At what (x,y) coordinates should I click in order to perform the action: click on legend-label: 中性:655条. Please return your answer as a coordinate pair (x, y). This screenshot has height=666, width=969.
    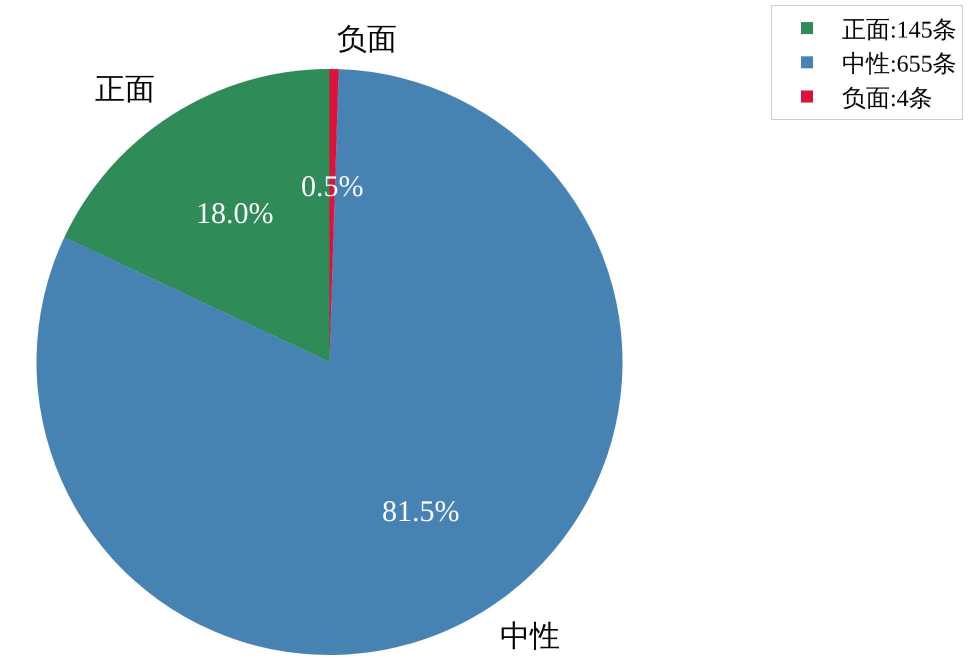
    Looking at the image, I should click on (899, 65).